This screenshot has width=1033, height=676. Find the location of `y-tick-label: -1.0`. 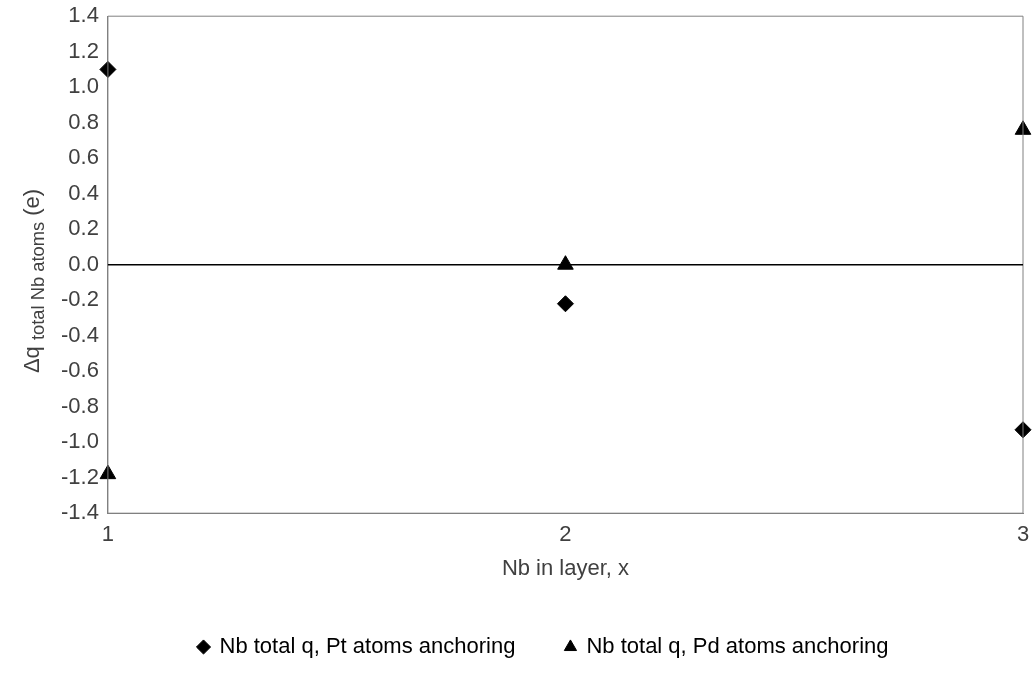

y-tick-label: -1.0 is located at coordinates (79, 441).